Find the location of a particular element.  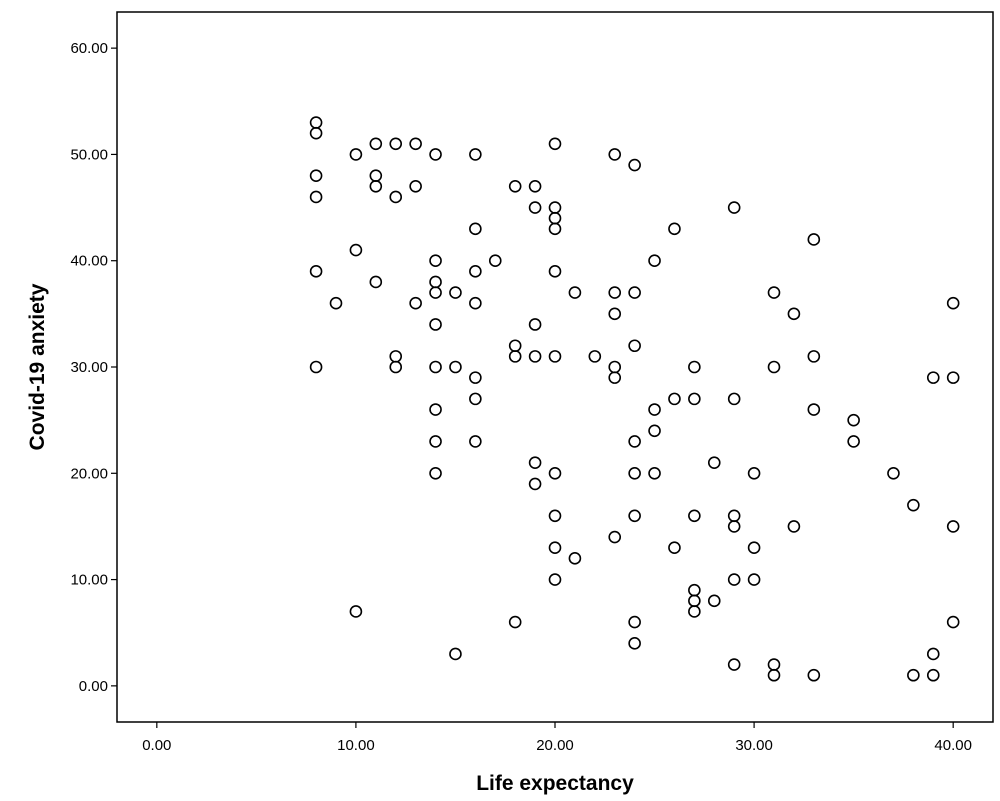

x-tick-label: 30.00 is located at coordinates (754, 745).